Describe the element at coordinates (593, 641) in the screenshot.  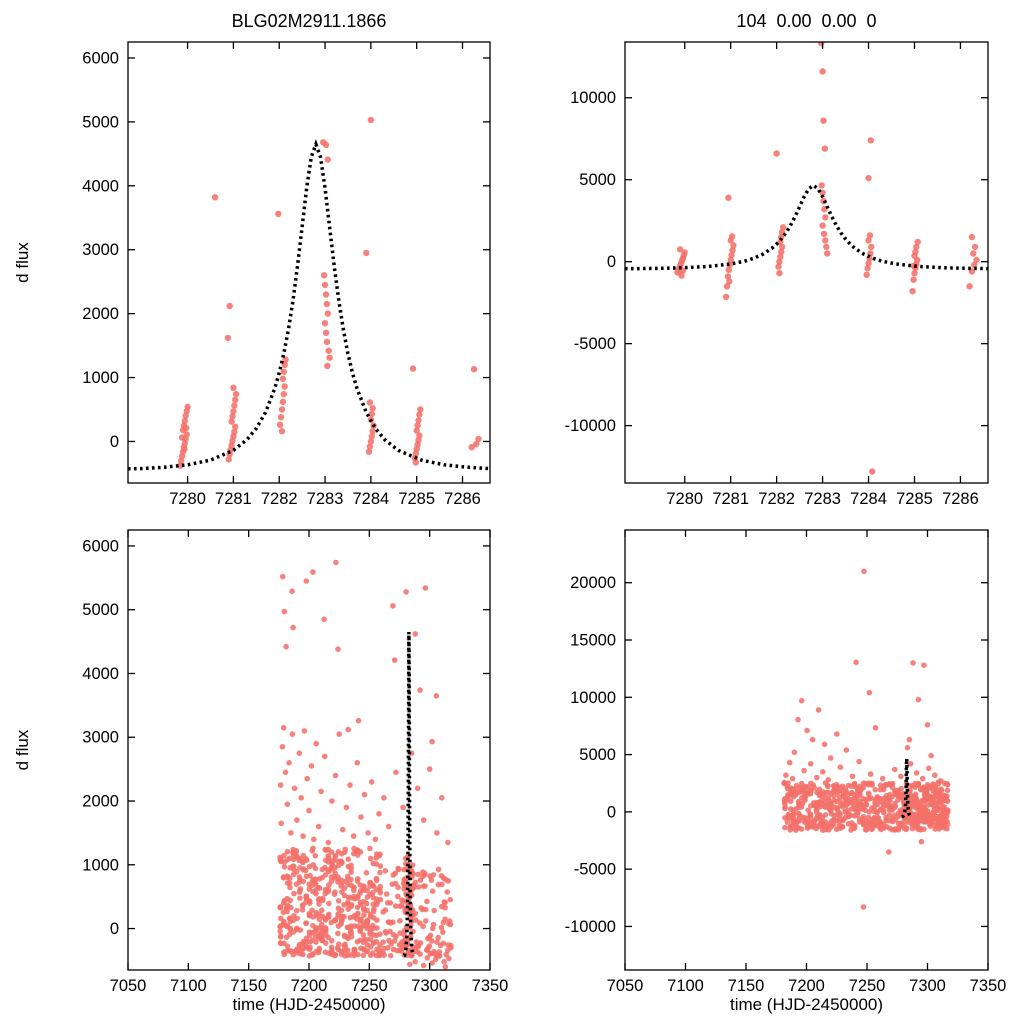
I see `y-tick-label: 15000` at that location.